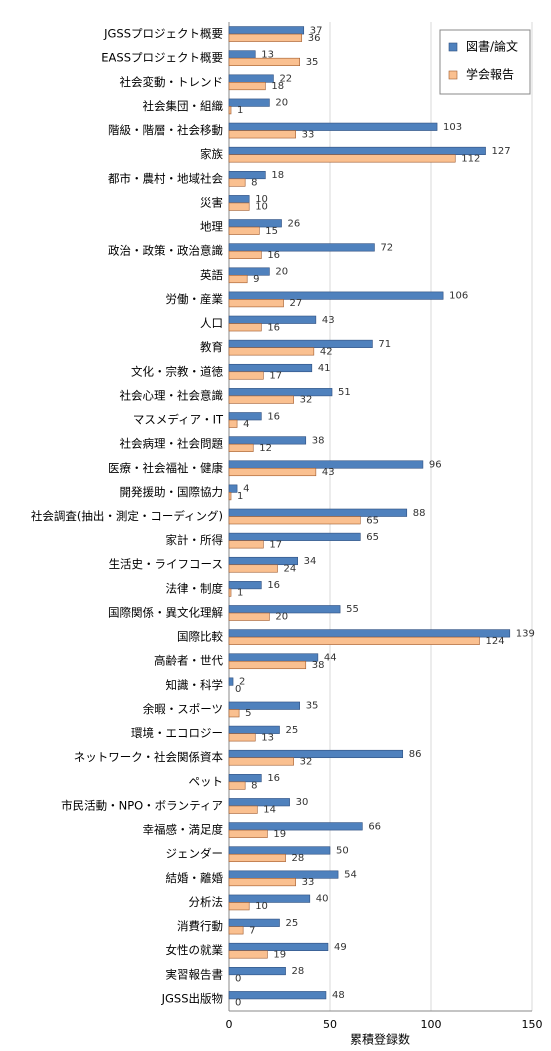  Describe the element at coordinates (240, 110) in the screenshot. I see `value-label: 1` at that location.